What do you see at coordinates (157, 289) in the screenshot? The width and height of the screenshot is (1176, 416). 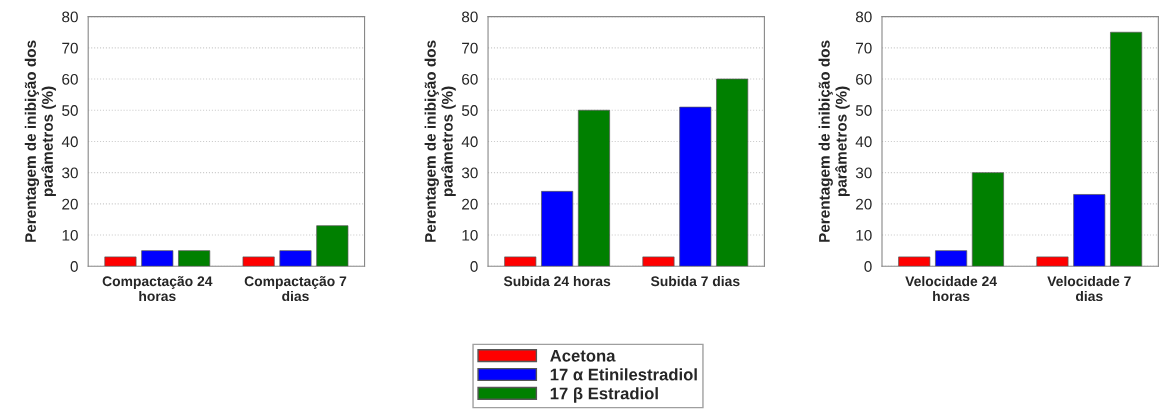 I see `x-tick-label: Compactação 24 horas` at bounding box center [157, 289].